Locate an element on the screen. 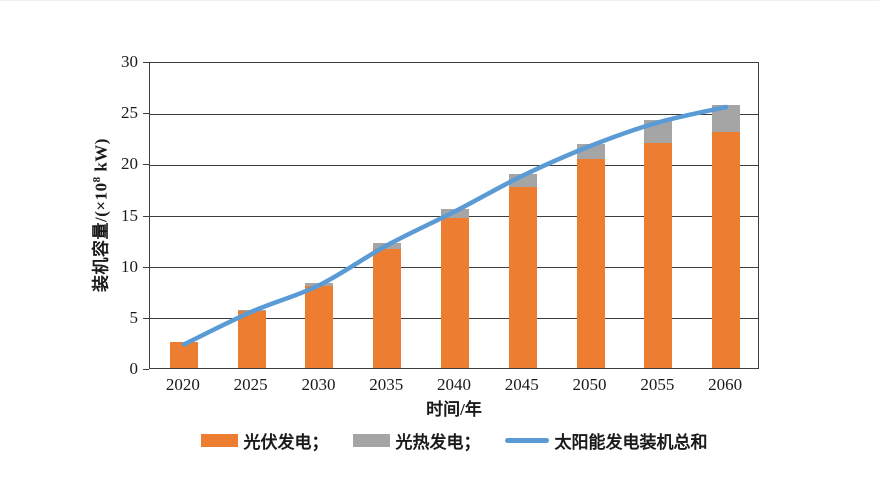  x-tick-label-2055: 2055 is located at coordinates (657, 384).